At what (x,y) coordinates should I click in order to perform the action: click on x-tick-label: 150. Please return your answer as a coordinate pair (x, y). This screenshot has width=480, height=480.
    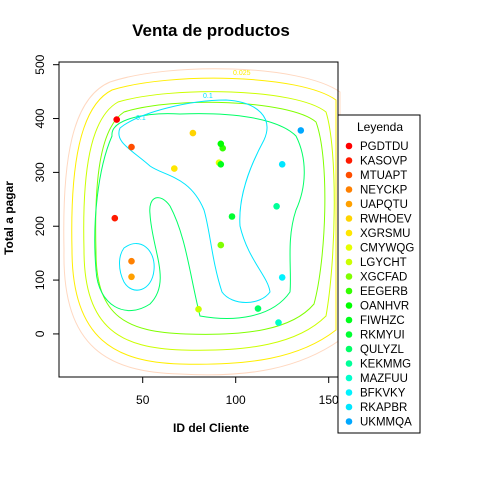
    Looking at the image, I should click on (329, 400).